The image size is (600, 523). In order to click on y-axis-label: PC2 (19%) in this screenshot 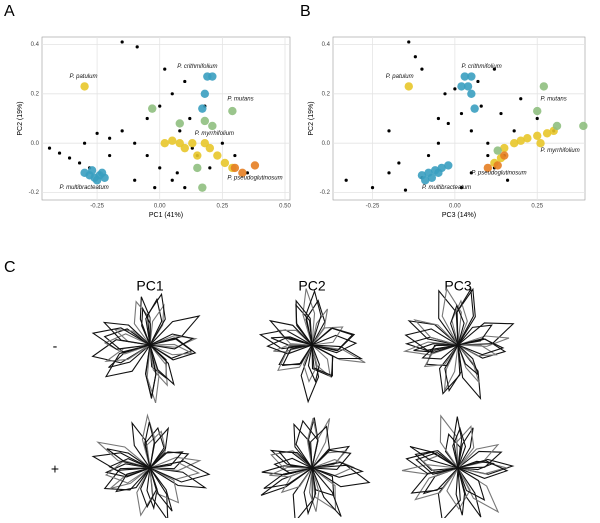, I will do `click(311, 118)`.